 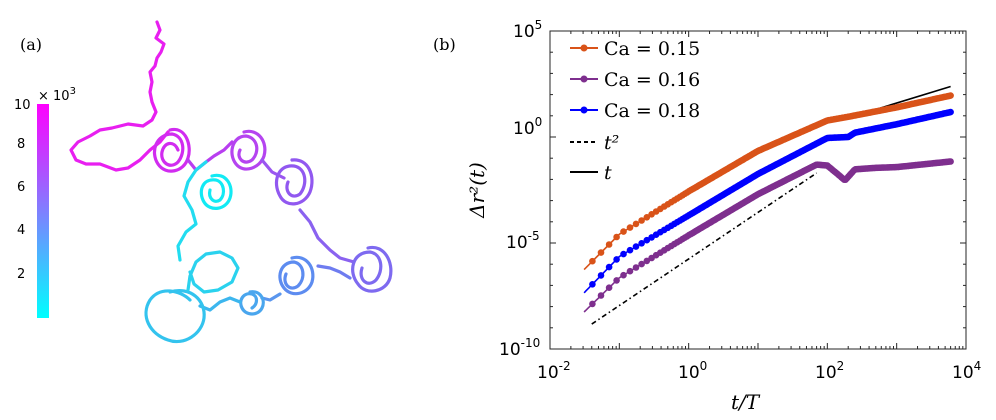 What do you see at coordinates (31, 44) in the screenshot?
I see `panel-a-label: (a)` at bounding box center [31, 44].